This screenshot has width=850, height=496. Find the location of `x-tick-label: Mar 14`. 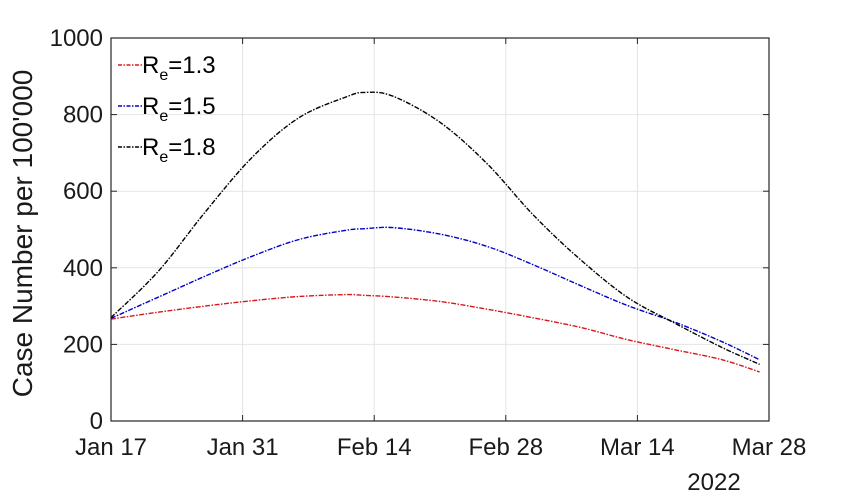

x-tick-label: Mar 14 is located at coordinates (637, 447).